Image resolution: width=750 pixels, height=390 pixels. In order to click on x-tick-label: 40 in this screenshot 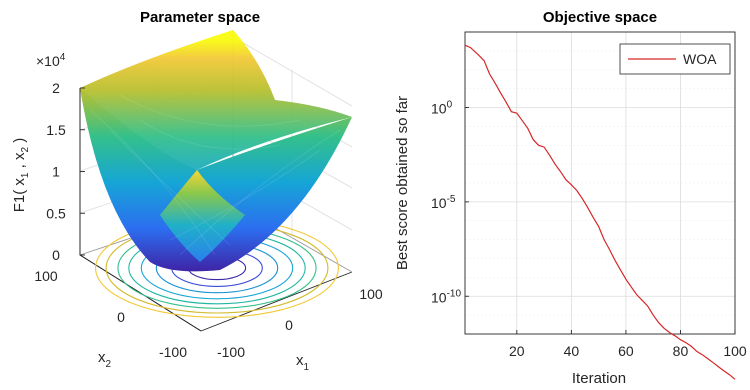, I will do `click(572, 351)`.